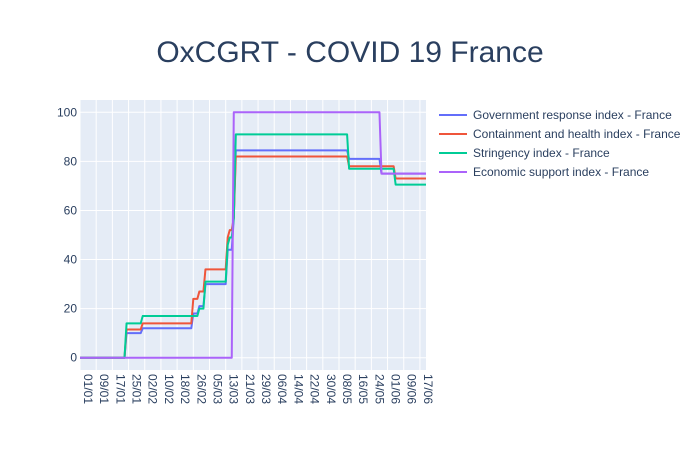  I want to click on x-tick-label: 30/04, so click(331, 389).